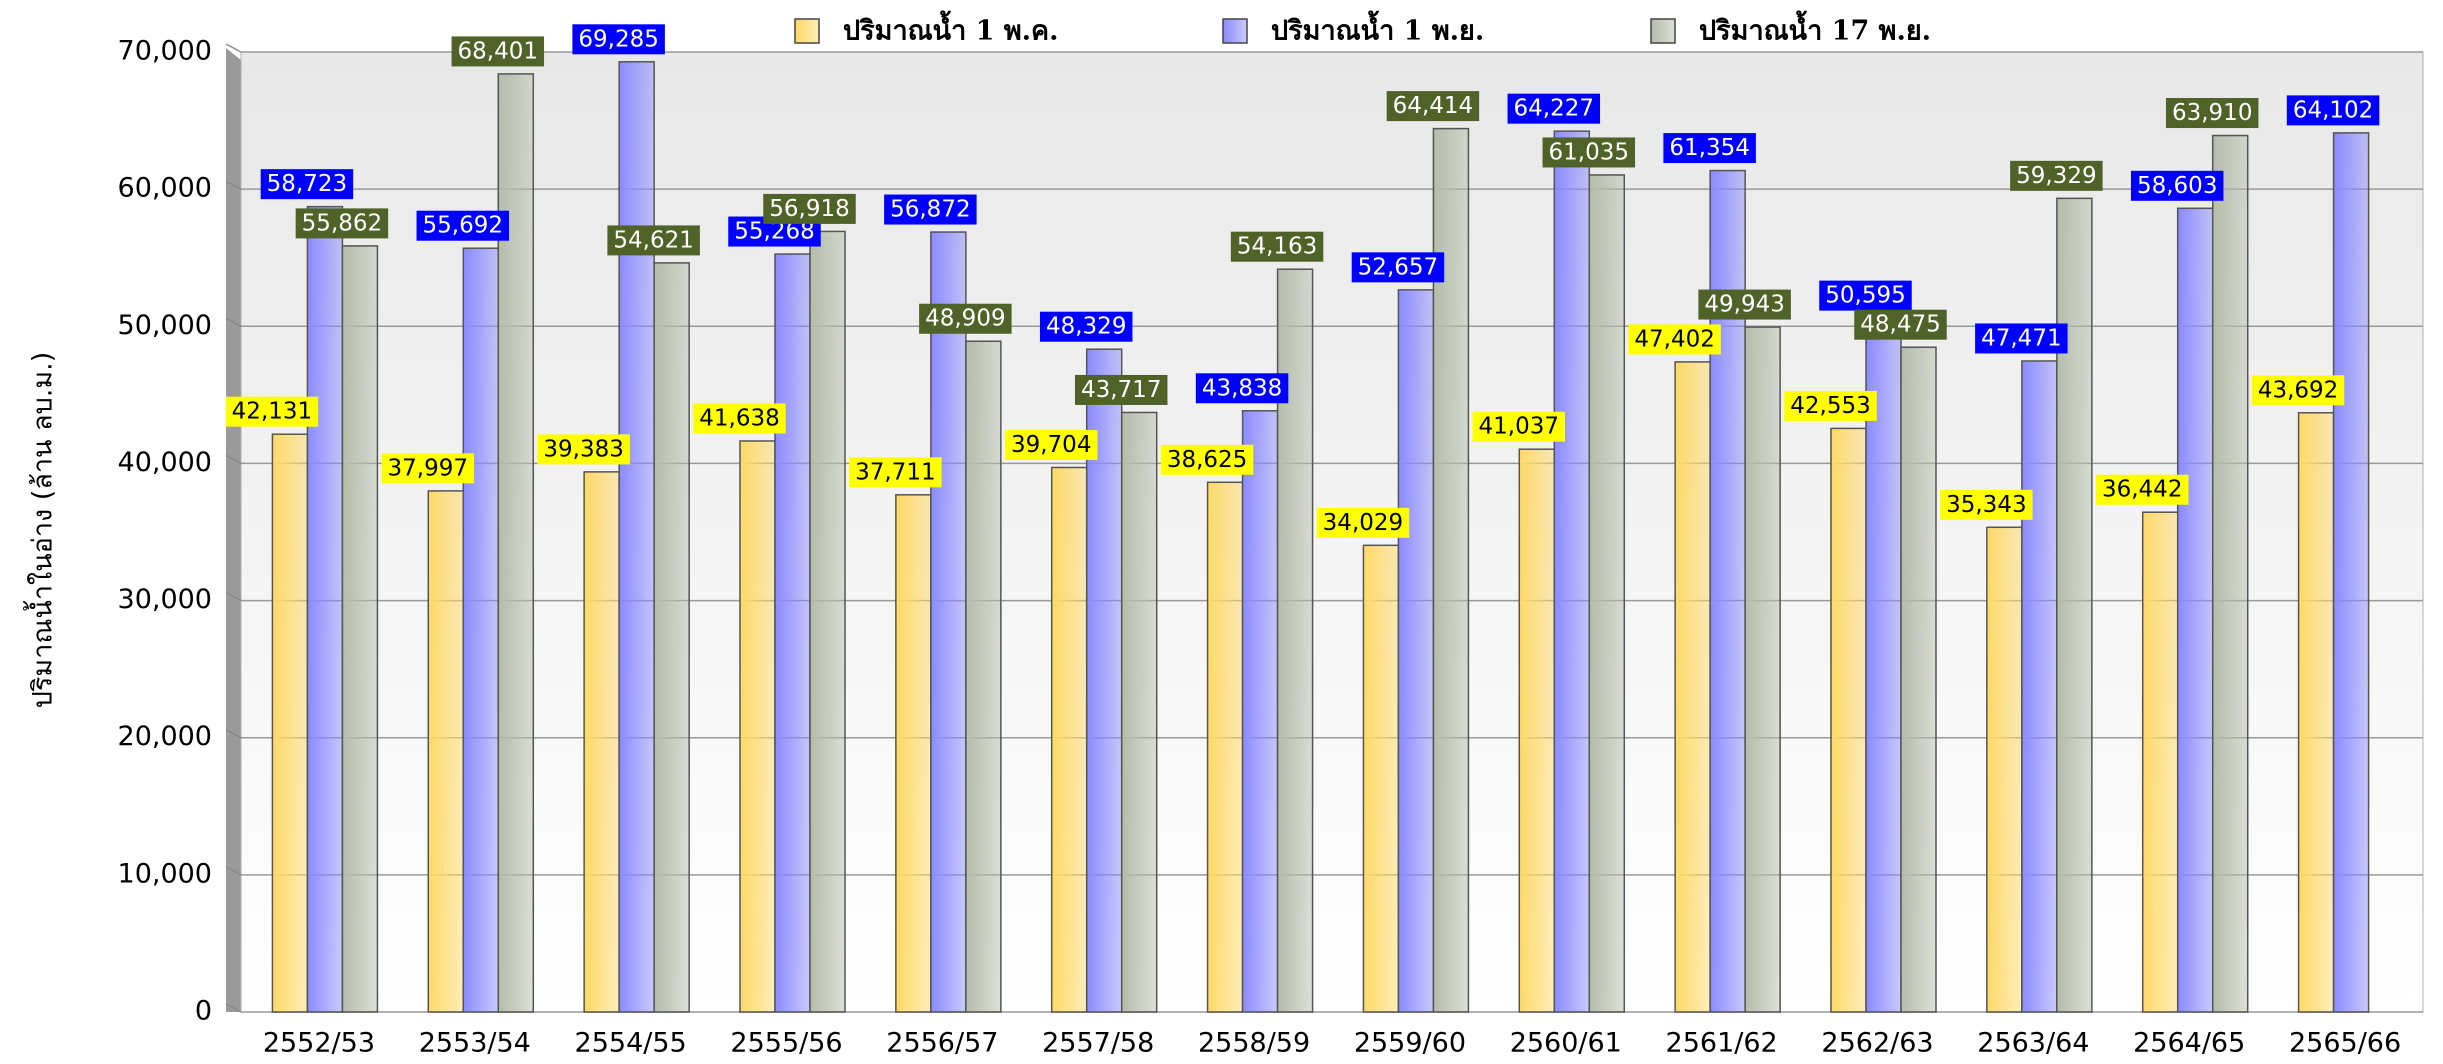 The image size is (2443, 1064). I want to click on data-label: 61,035, so click(1589, 152).